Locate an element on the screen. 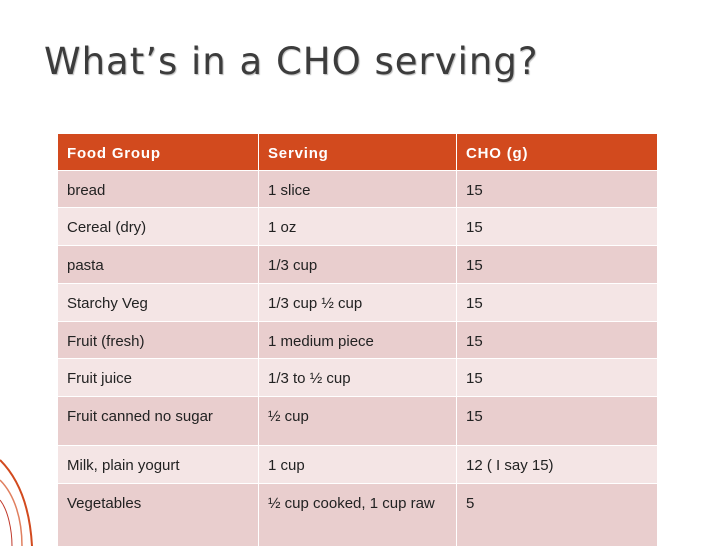  header-cell: CHO (g) is located at coordinates (556, 152).